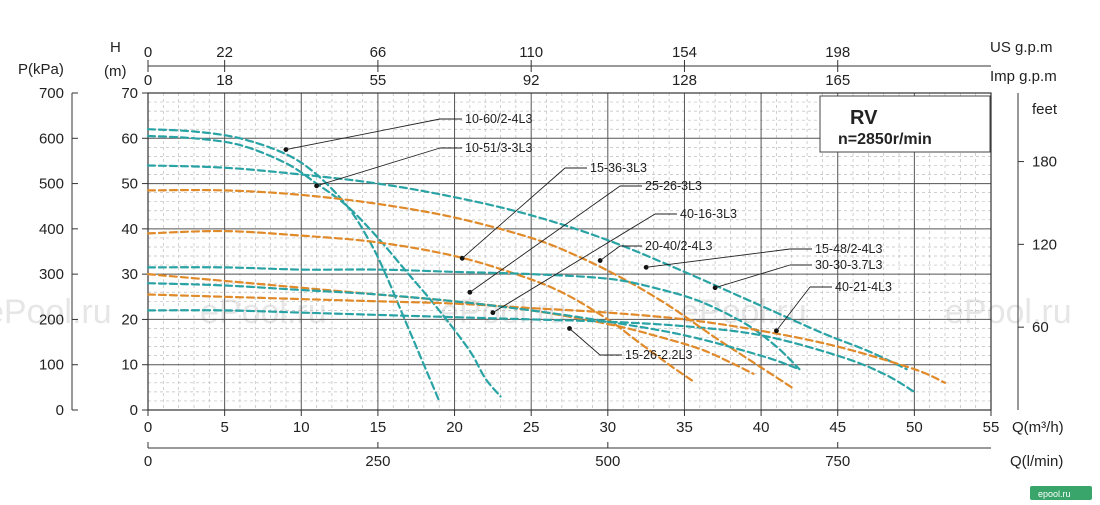 Image resolution: width=1100 pixels, height=505 pixels. What do you see at coordinates (837, 52) in the screenshot?
I see `us-gpm-tick-label: 198` at bounding box center [837, 52].